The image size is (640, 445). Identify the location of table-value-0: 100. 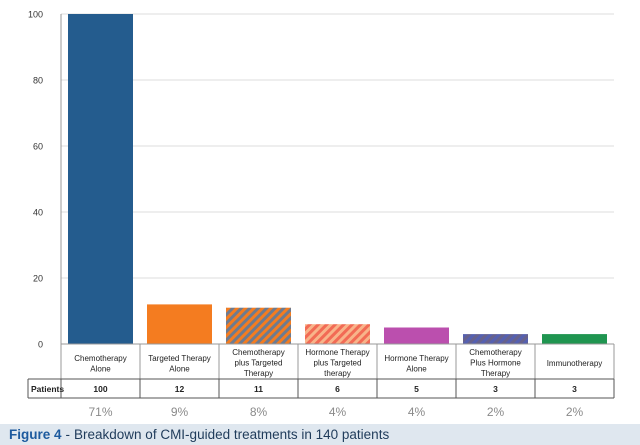
(100, 389).